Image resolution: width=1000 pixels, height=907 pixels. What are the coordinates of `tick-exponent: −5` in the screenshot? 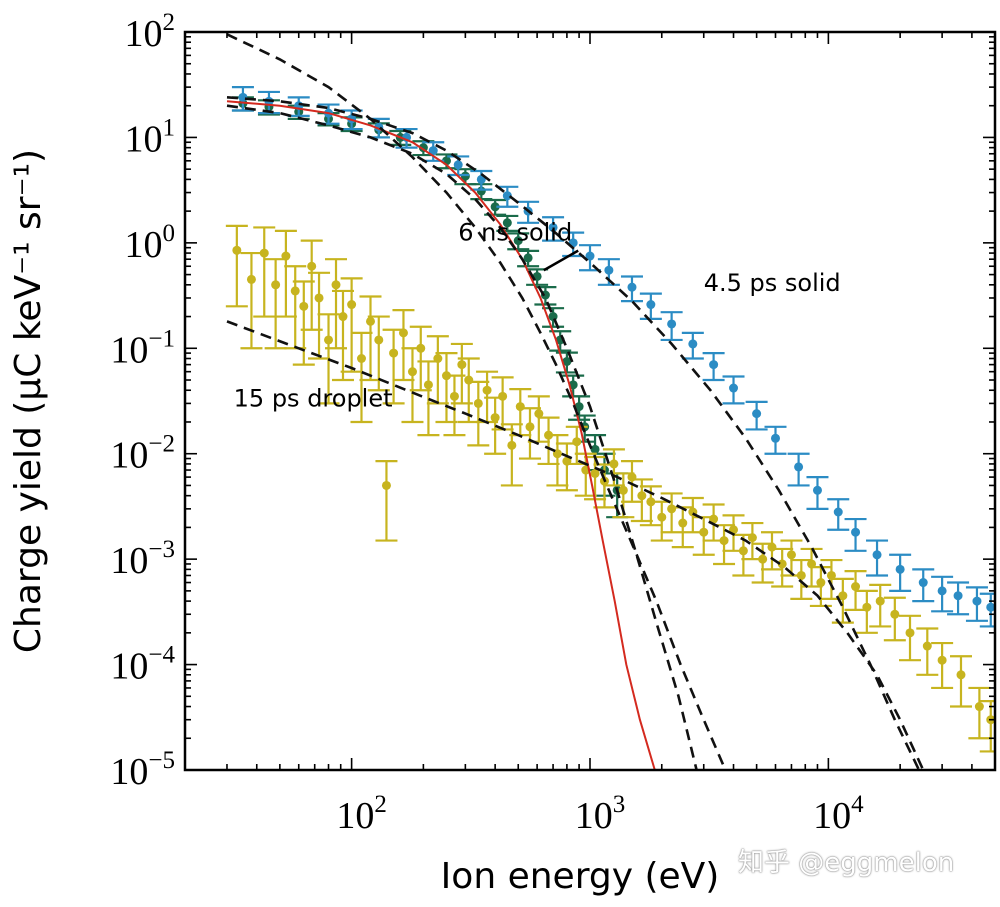 It's located at (161, 760).